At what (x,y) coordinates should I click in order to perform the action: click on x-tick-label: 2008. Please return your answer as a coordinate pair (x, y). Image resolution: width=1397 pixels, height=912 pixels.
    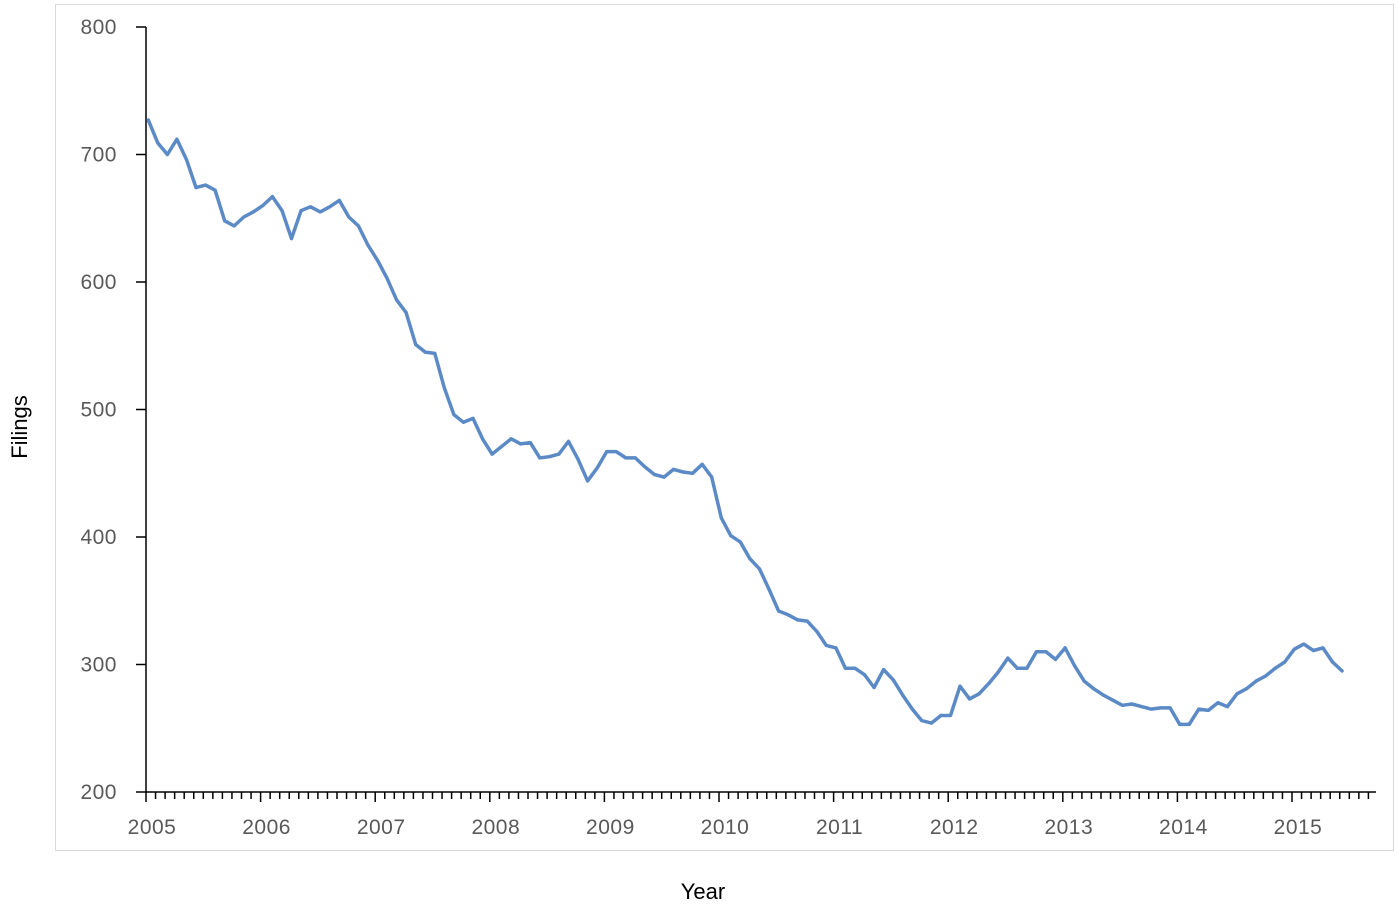
    Looking at the image, I should click on (495, 827).